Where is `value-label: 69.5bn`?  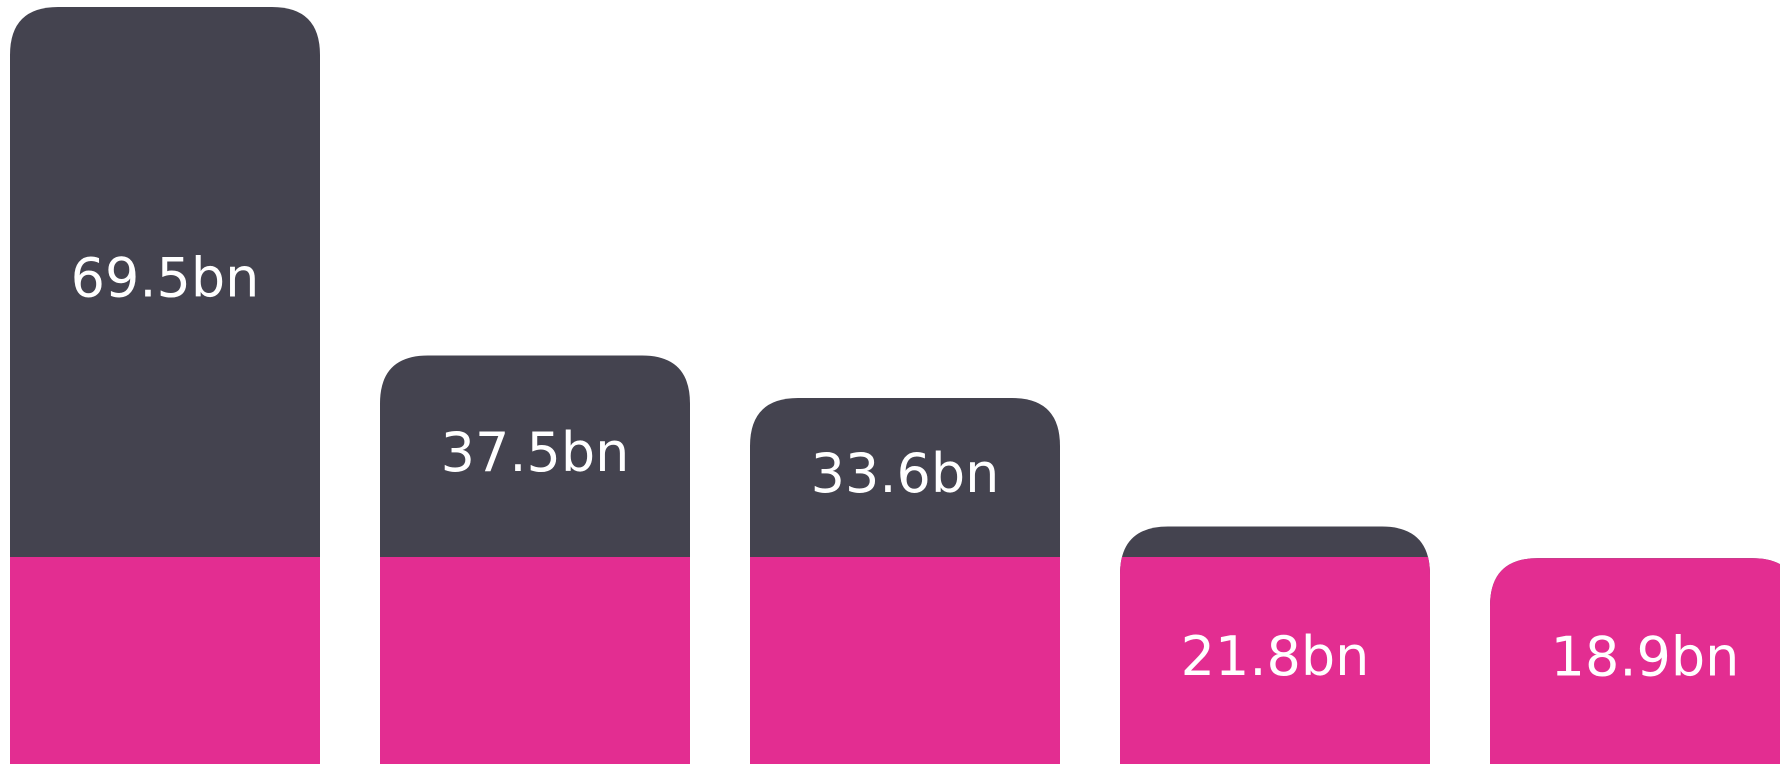
value-label: 69.5bn is located at coordinates (165, 278).